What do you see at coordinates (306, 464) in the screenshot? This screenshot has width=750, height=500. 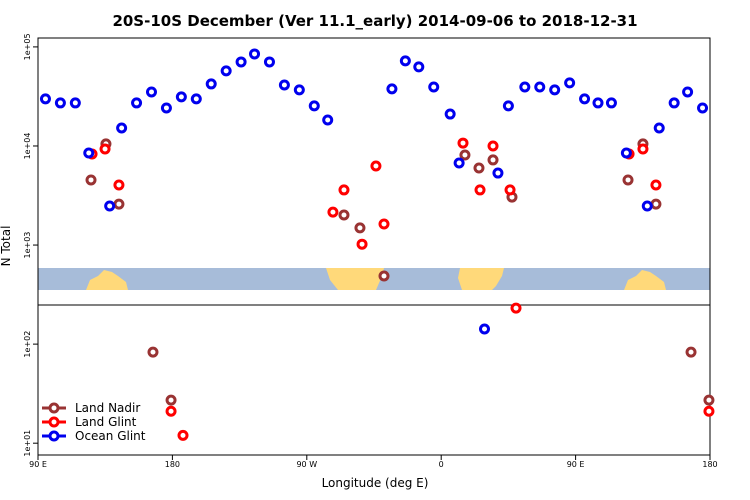 I see `x-tick-label: 90 W` at bounding box center [306, 464].